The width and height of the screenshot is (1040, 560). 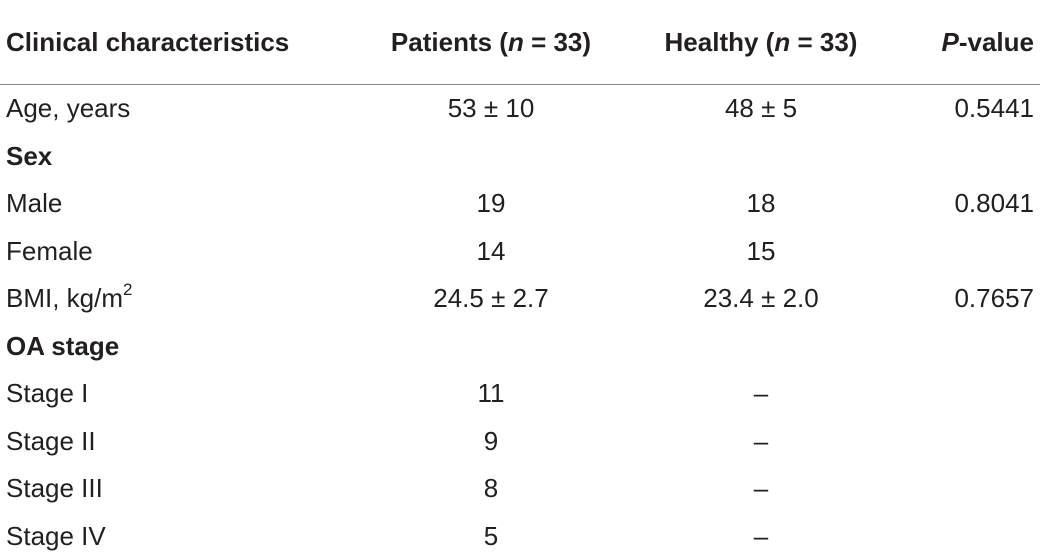 I want to click on p-value-cell: 0.8041, so click(x=970, y=204).